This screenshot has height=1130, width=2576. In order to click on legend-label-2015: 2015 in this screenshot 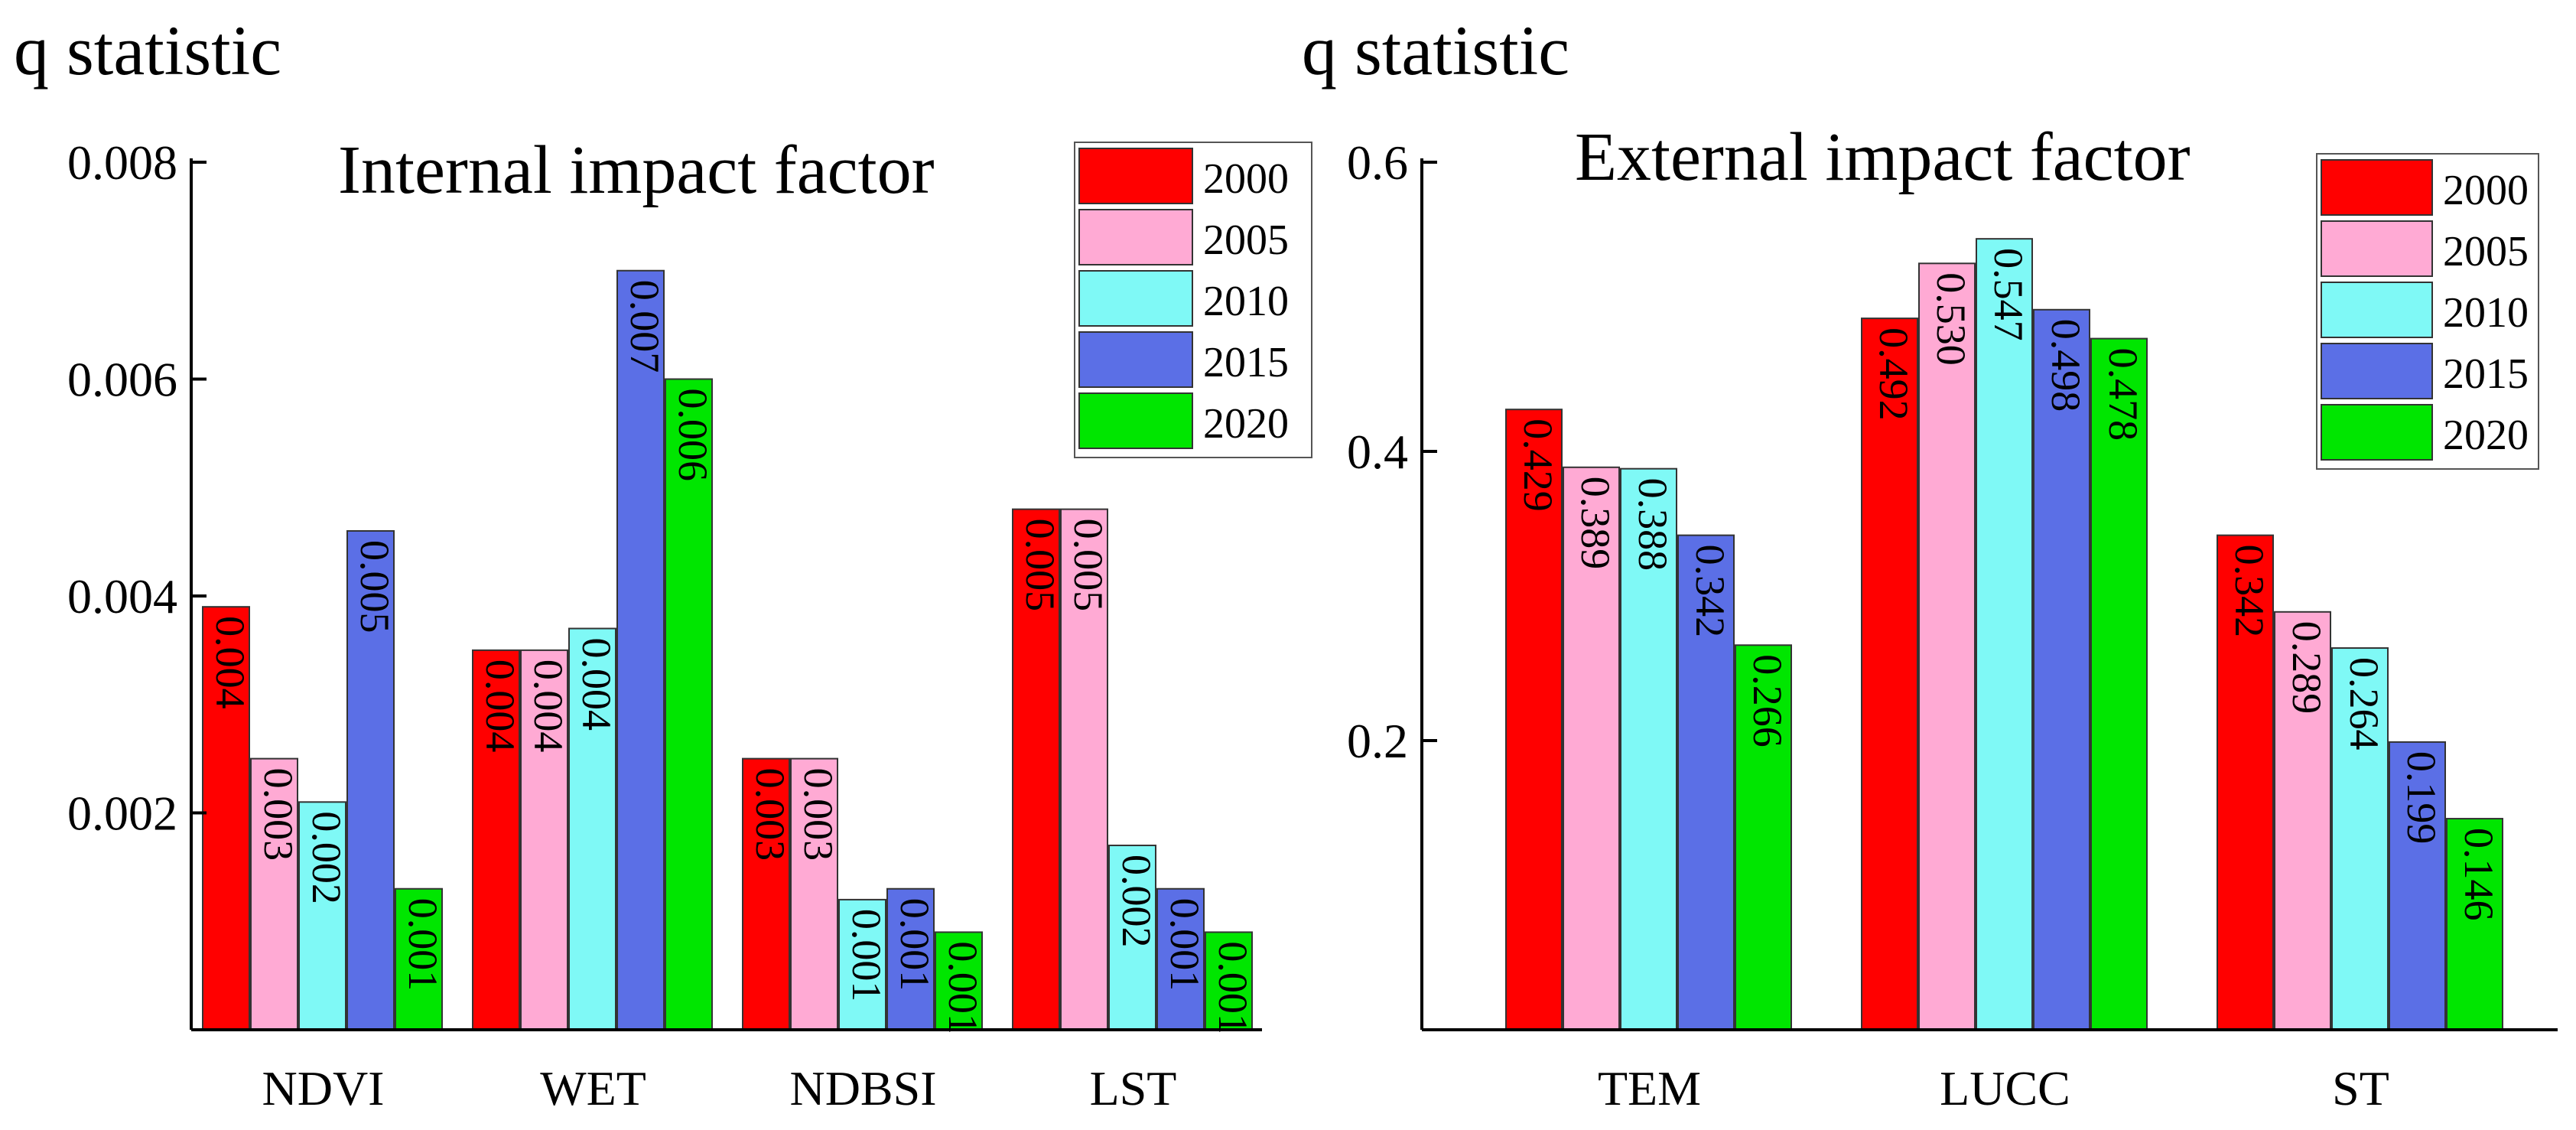, I will do `click(1246, 362)`.